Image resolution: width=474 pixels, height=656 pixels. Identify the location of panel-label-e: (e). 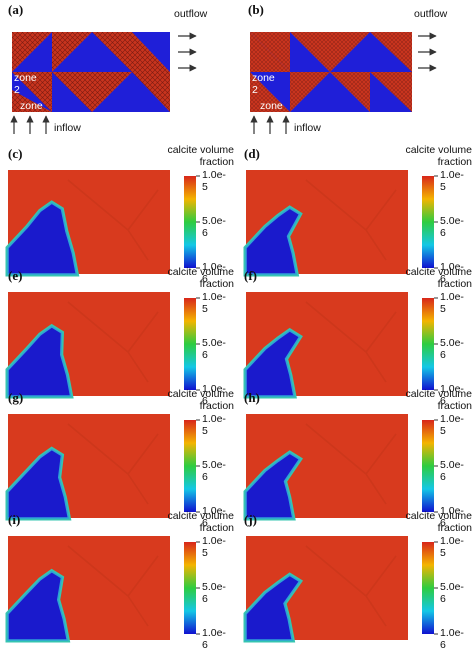
(15, 275).